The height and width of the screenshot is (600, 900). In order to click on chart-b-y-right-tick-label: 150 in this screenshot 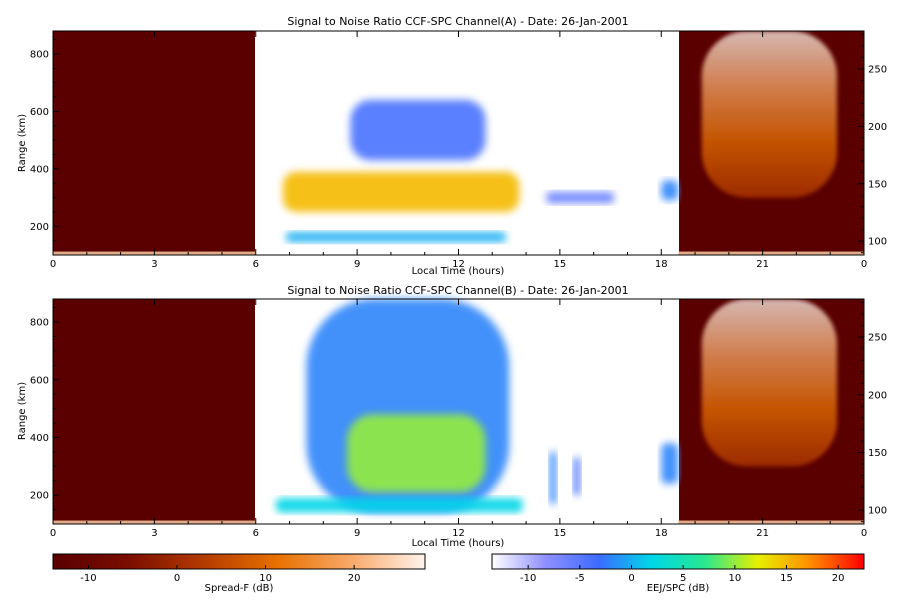, I will do `click(877, 453)`.